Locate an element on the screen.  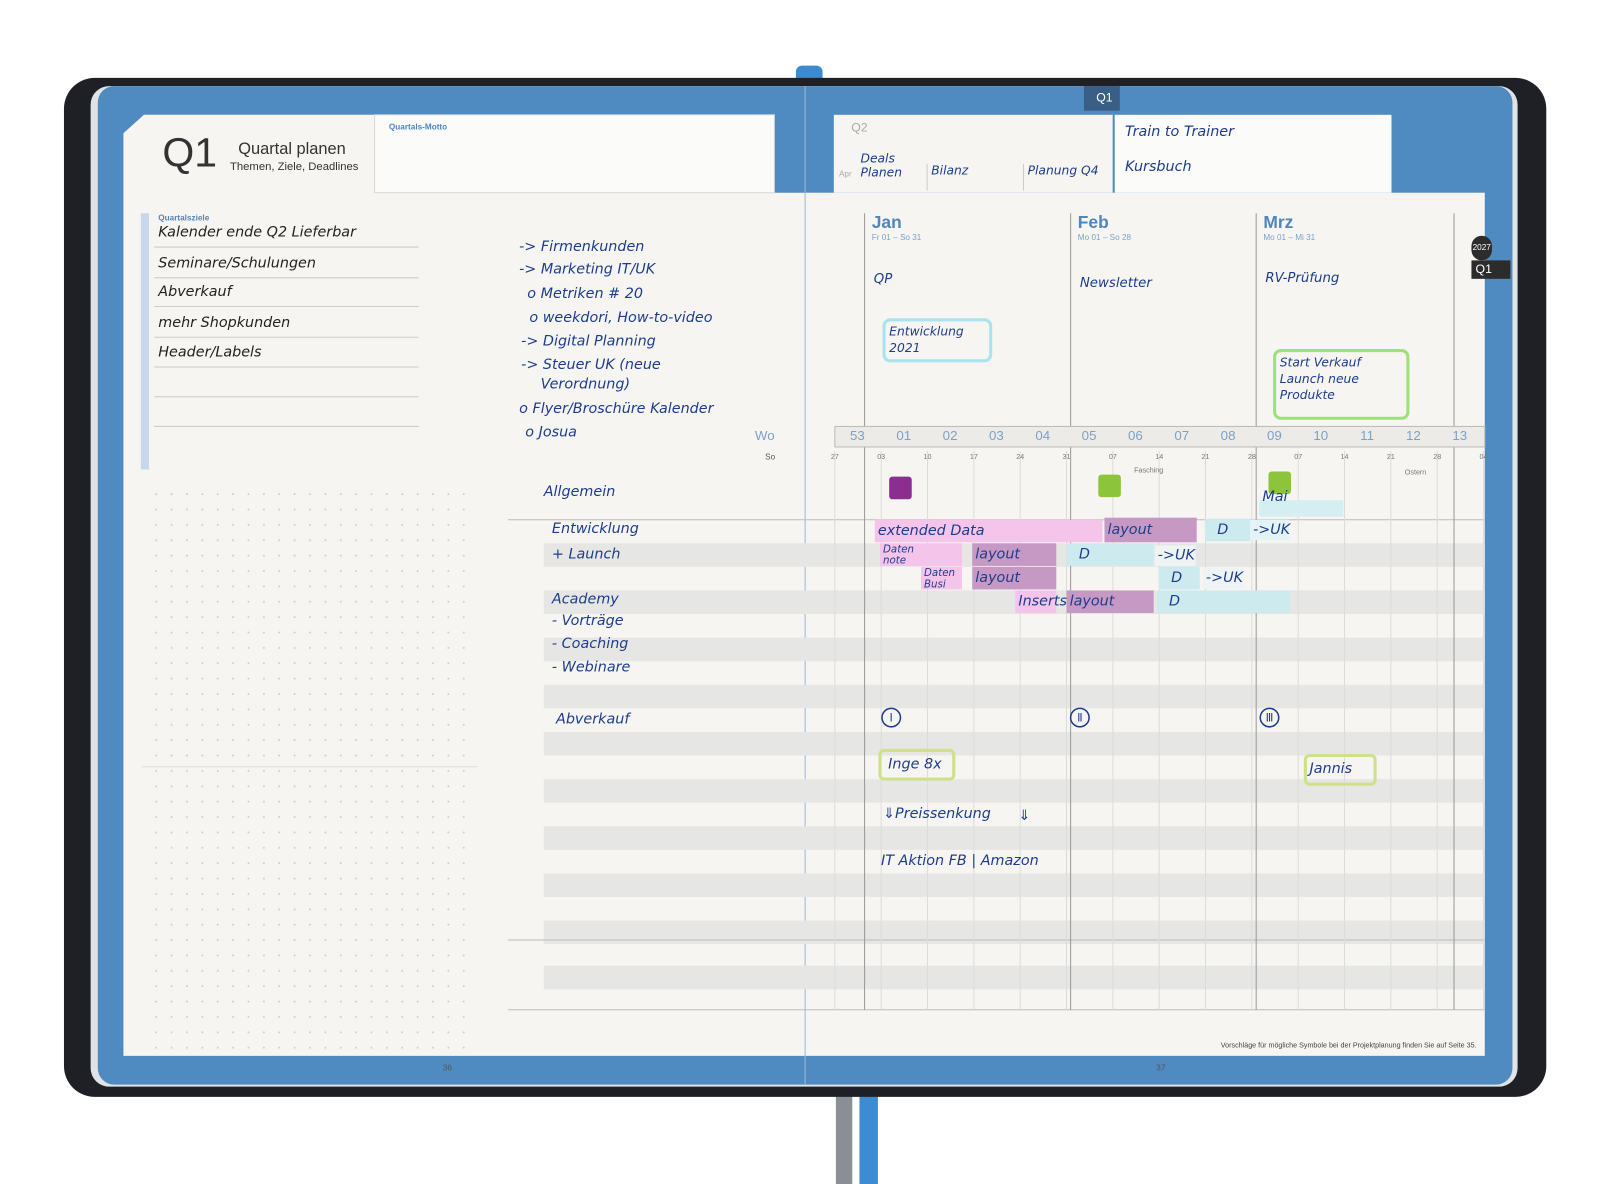
row-label: - Vorträge is located at coordinates (588, 621).